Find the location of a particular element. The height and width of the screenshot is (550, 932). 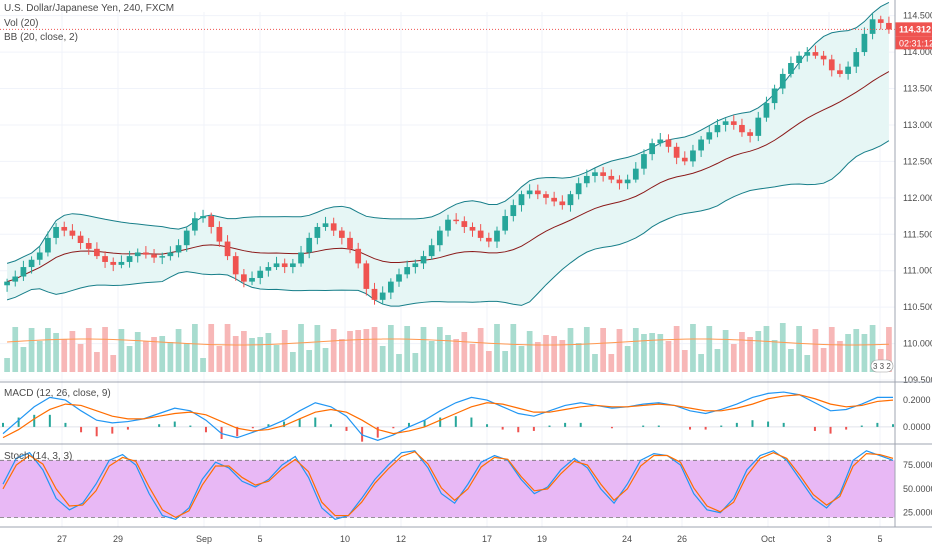

stoch-legend: Stoch (14, 3, 3) is located at coordinates (40, 456).